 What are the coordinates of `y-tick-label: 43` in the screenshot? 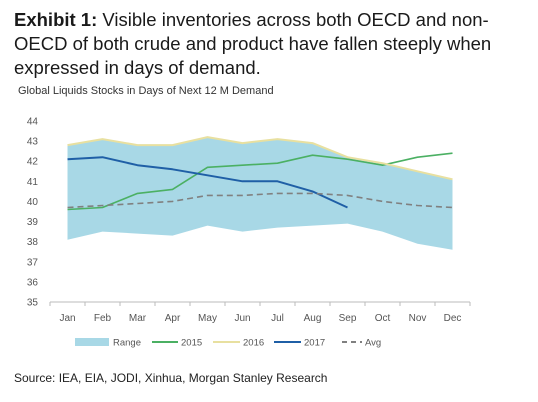 It's located at (33, 142).